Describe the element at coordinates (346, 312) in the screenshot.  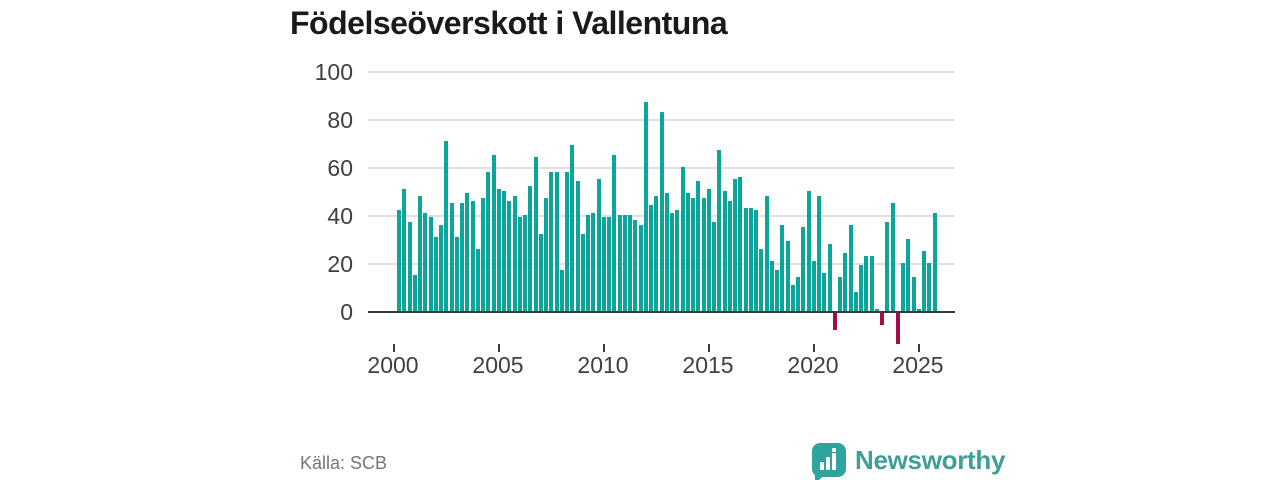
I see `y-axis-label: 0` at that location.